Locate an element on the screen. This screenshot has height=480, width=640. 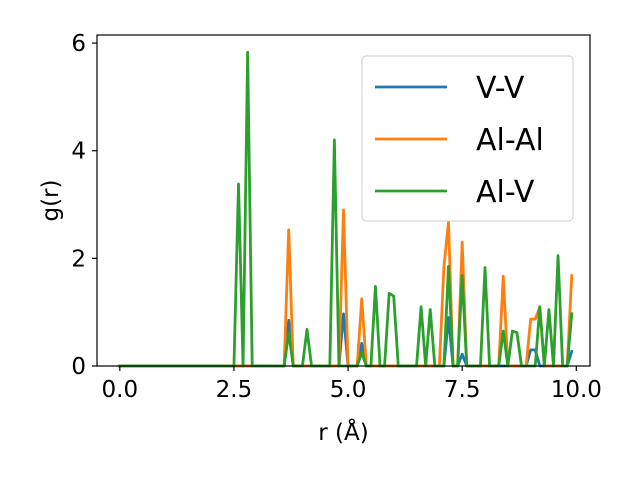
y-tick-label: 0 is located at coordinates (78, 367).